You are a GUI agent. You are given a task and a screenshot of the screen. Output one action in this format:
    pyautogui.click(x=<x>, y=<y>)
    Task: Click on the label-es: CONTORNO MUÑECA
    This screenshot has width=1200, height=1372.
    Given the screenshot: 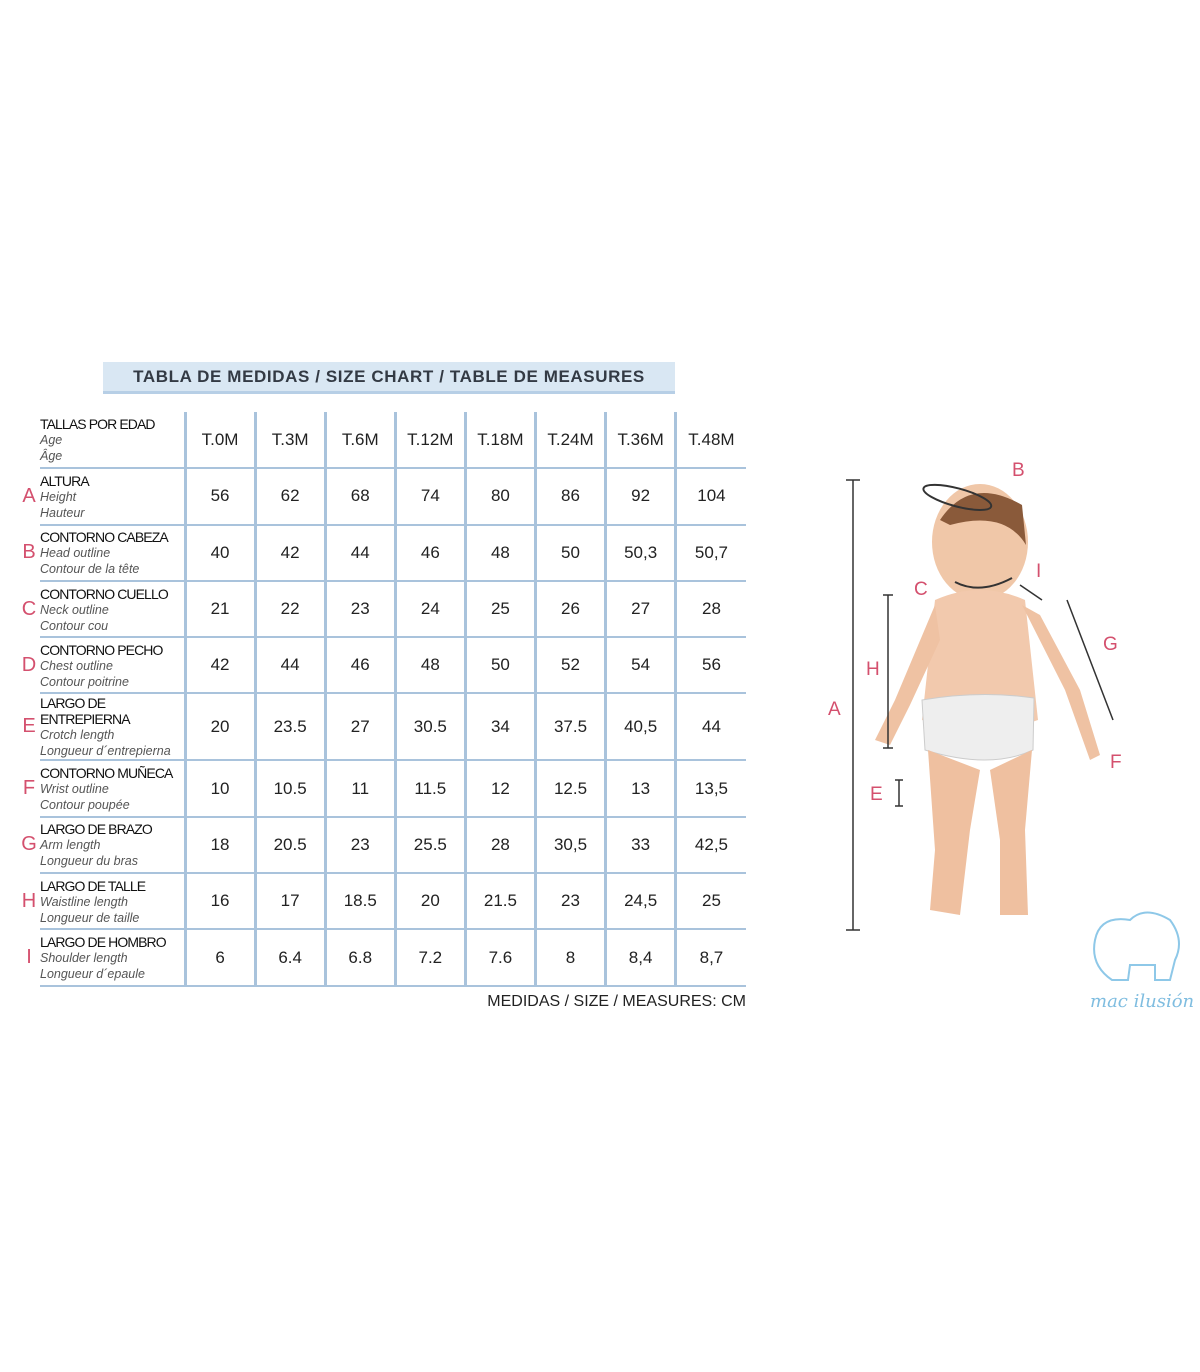 What is the action you would take?
    pyautogui.click(x=106, y=773)
    